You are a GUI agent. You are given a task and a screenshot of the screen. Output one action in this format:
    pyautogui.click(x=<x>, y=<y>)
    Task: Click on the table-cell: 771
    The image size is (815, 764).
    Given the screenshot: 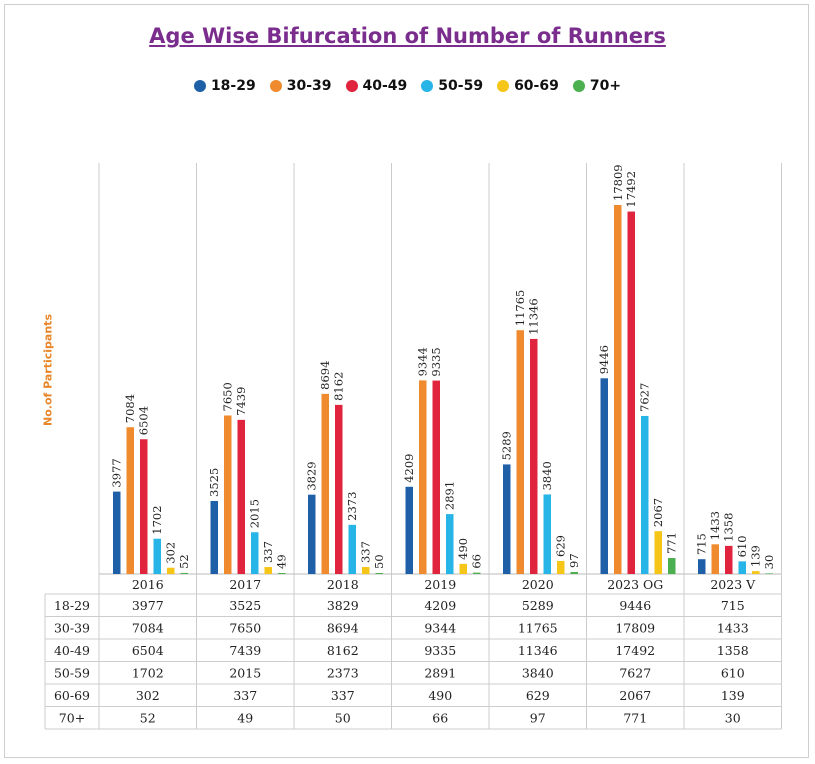 What is the action you would take?
    pyautogui.click(x=635, y=718)
    